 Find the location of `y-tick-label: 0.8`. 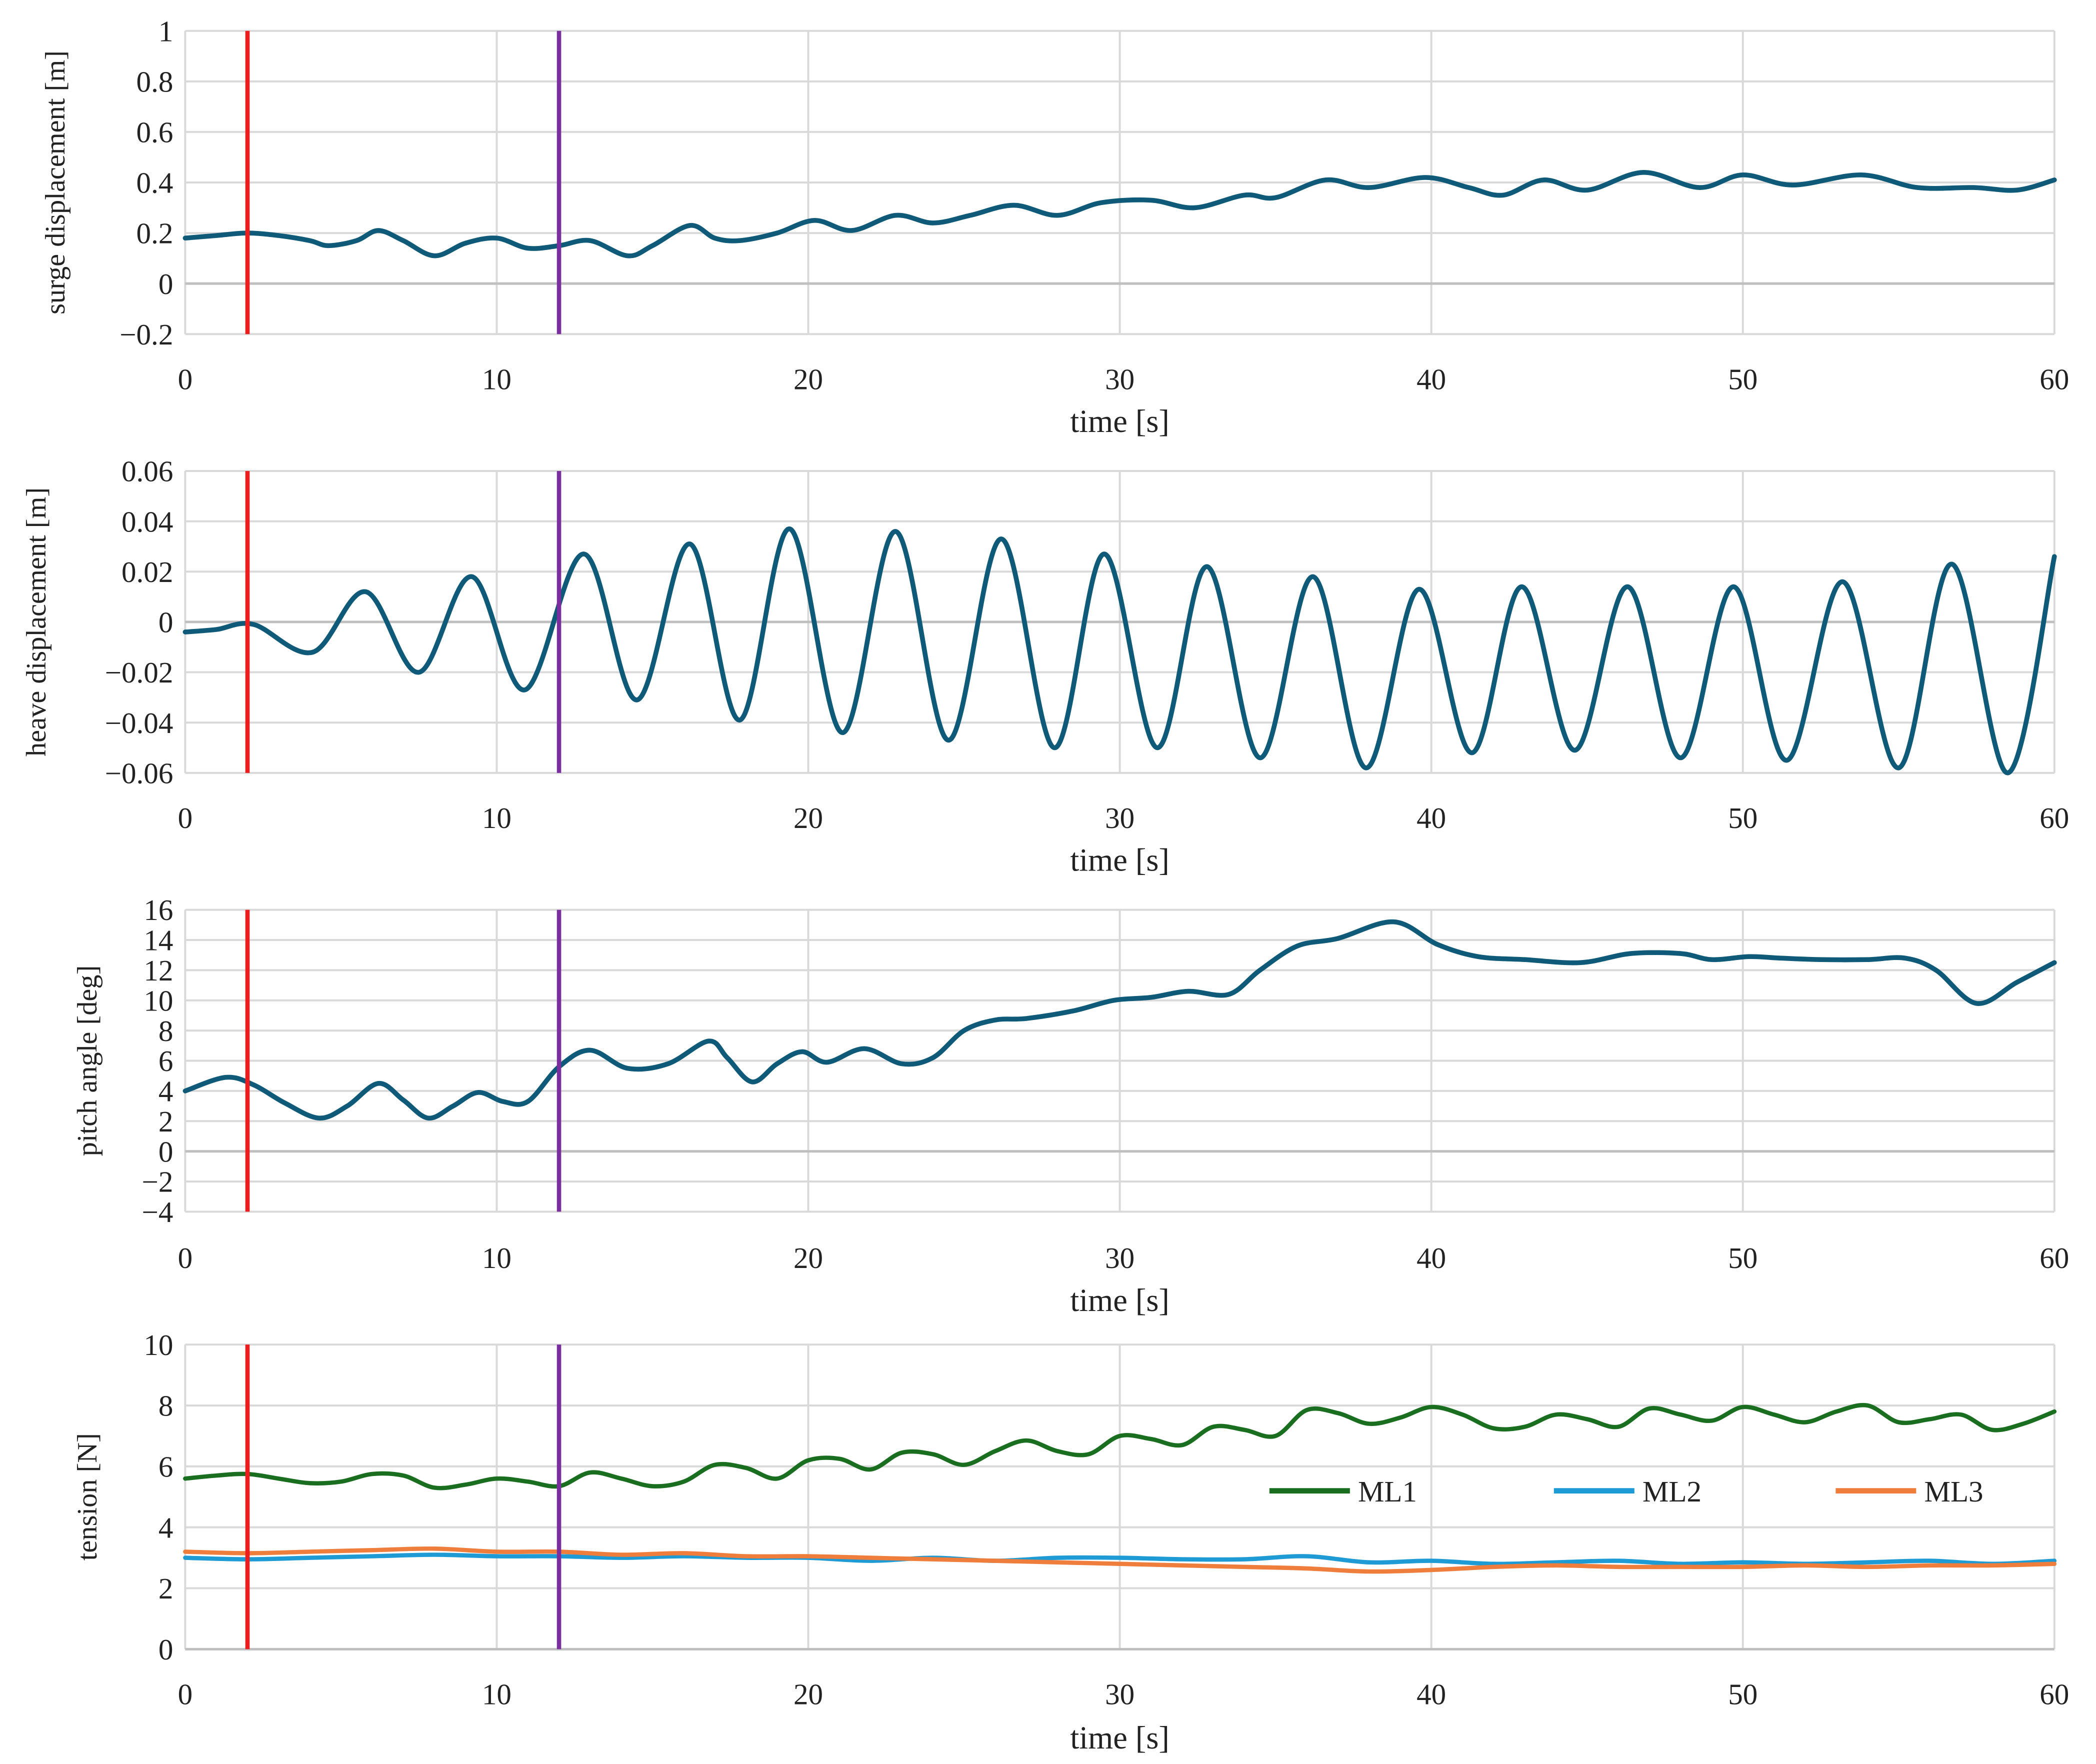

y-tick-label: 0.8 is located at coordinates (155, 81).